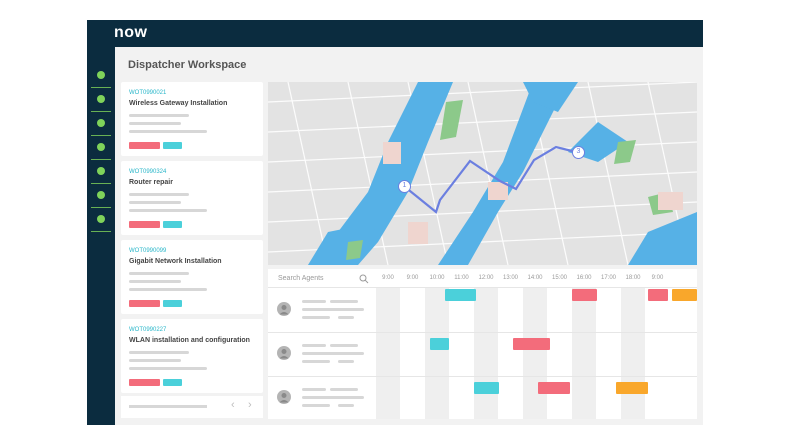  What do you see at coordinates (192, 198) in the screenshot?
I see `work-order-card: WOT0990324 Router repair` at bounding box center [192, 198].